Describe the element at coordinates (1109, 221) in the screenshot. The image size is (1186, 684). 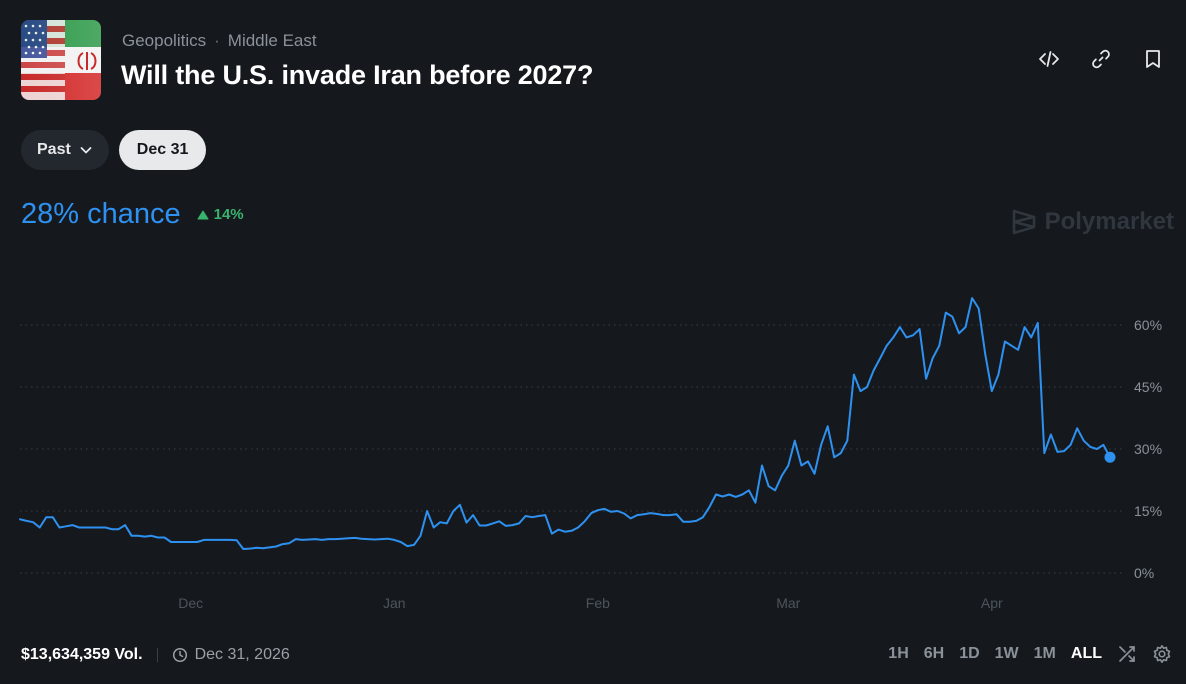
I see `brand-name: Polymarket` at that location.